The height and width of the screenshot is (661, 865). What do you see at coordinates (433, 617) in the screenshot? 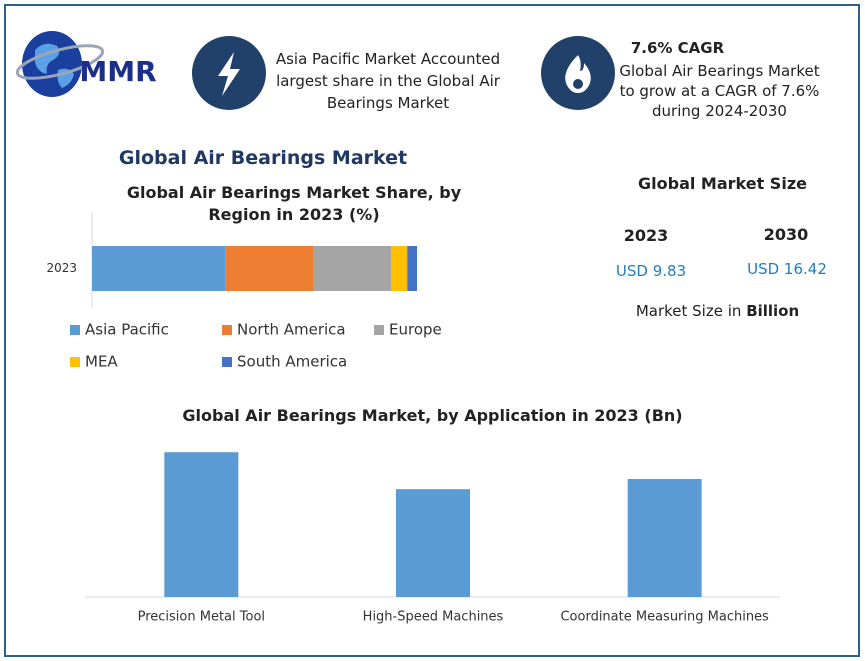
I see `x-tick-label: High-Speed Machines` at bounding box center [433, 617].